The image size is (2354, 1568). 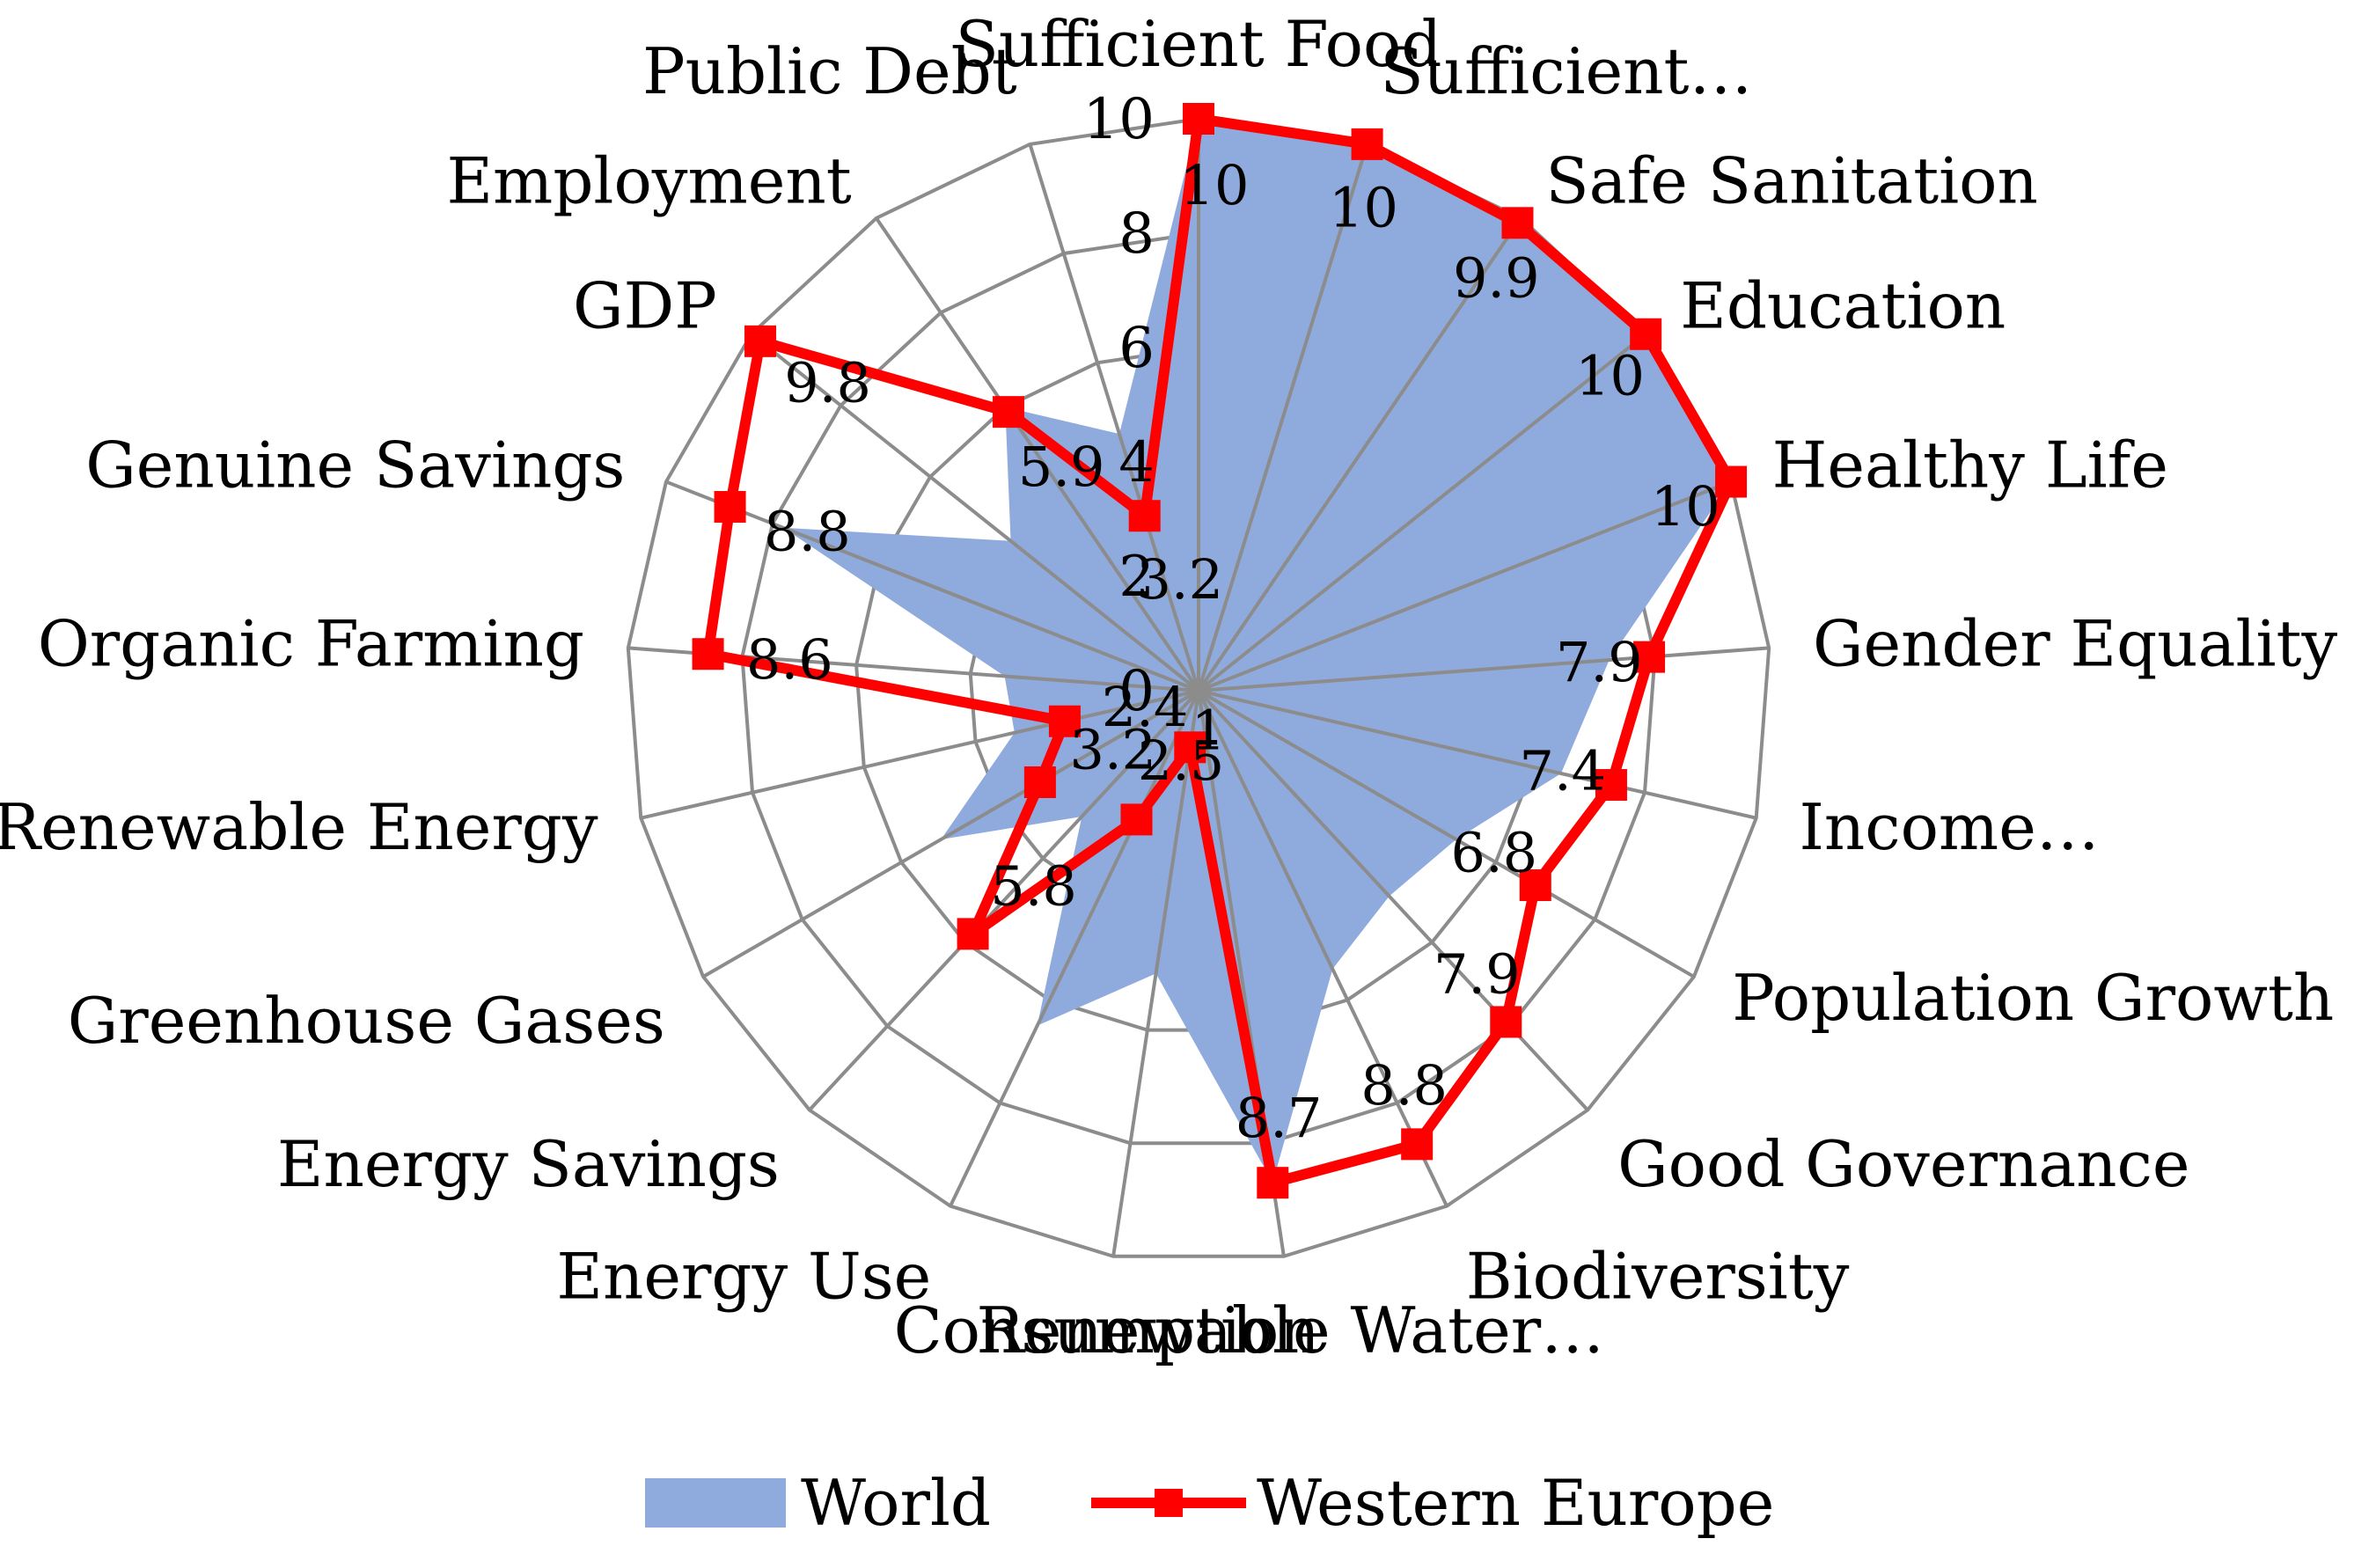 I want to click on data-label-17: 8.6, so click(x=790, y=660).